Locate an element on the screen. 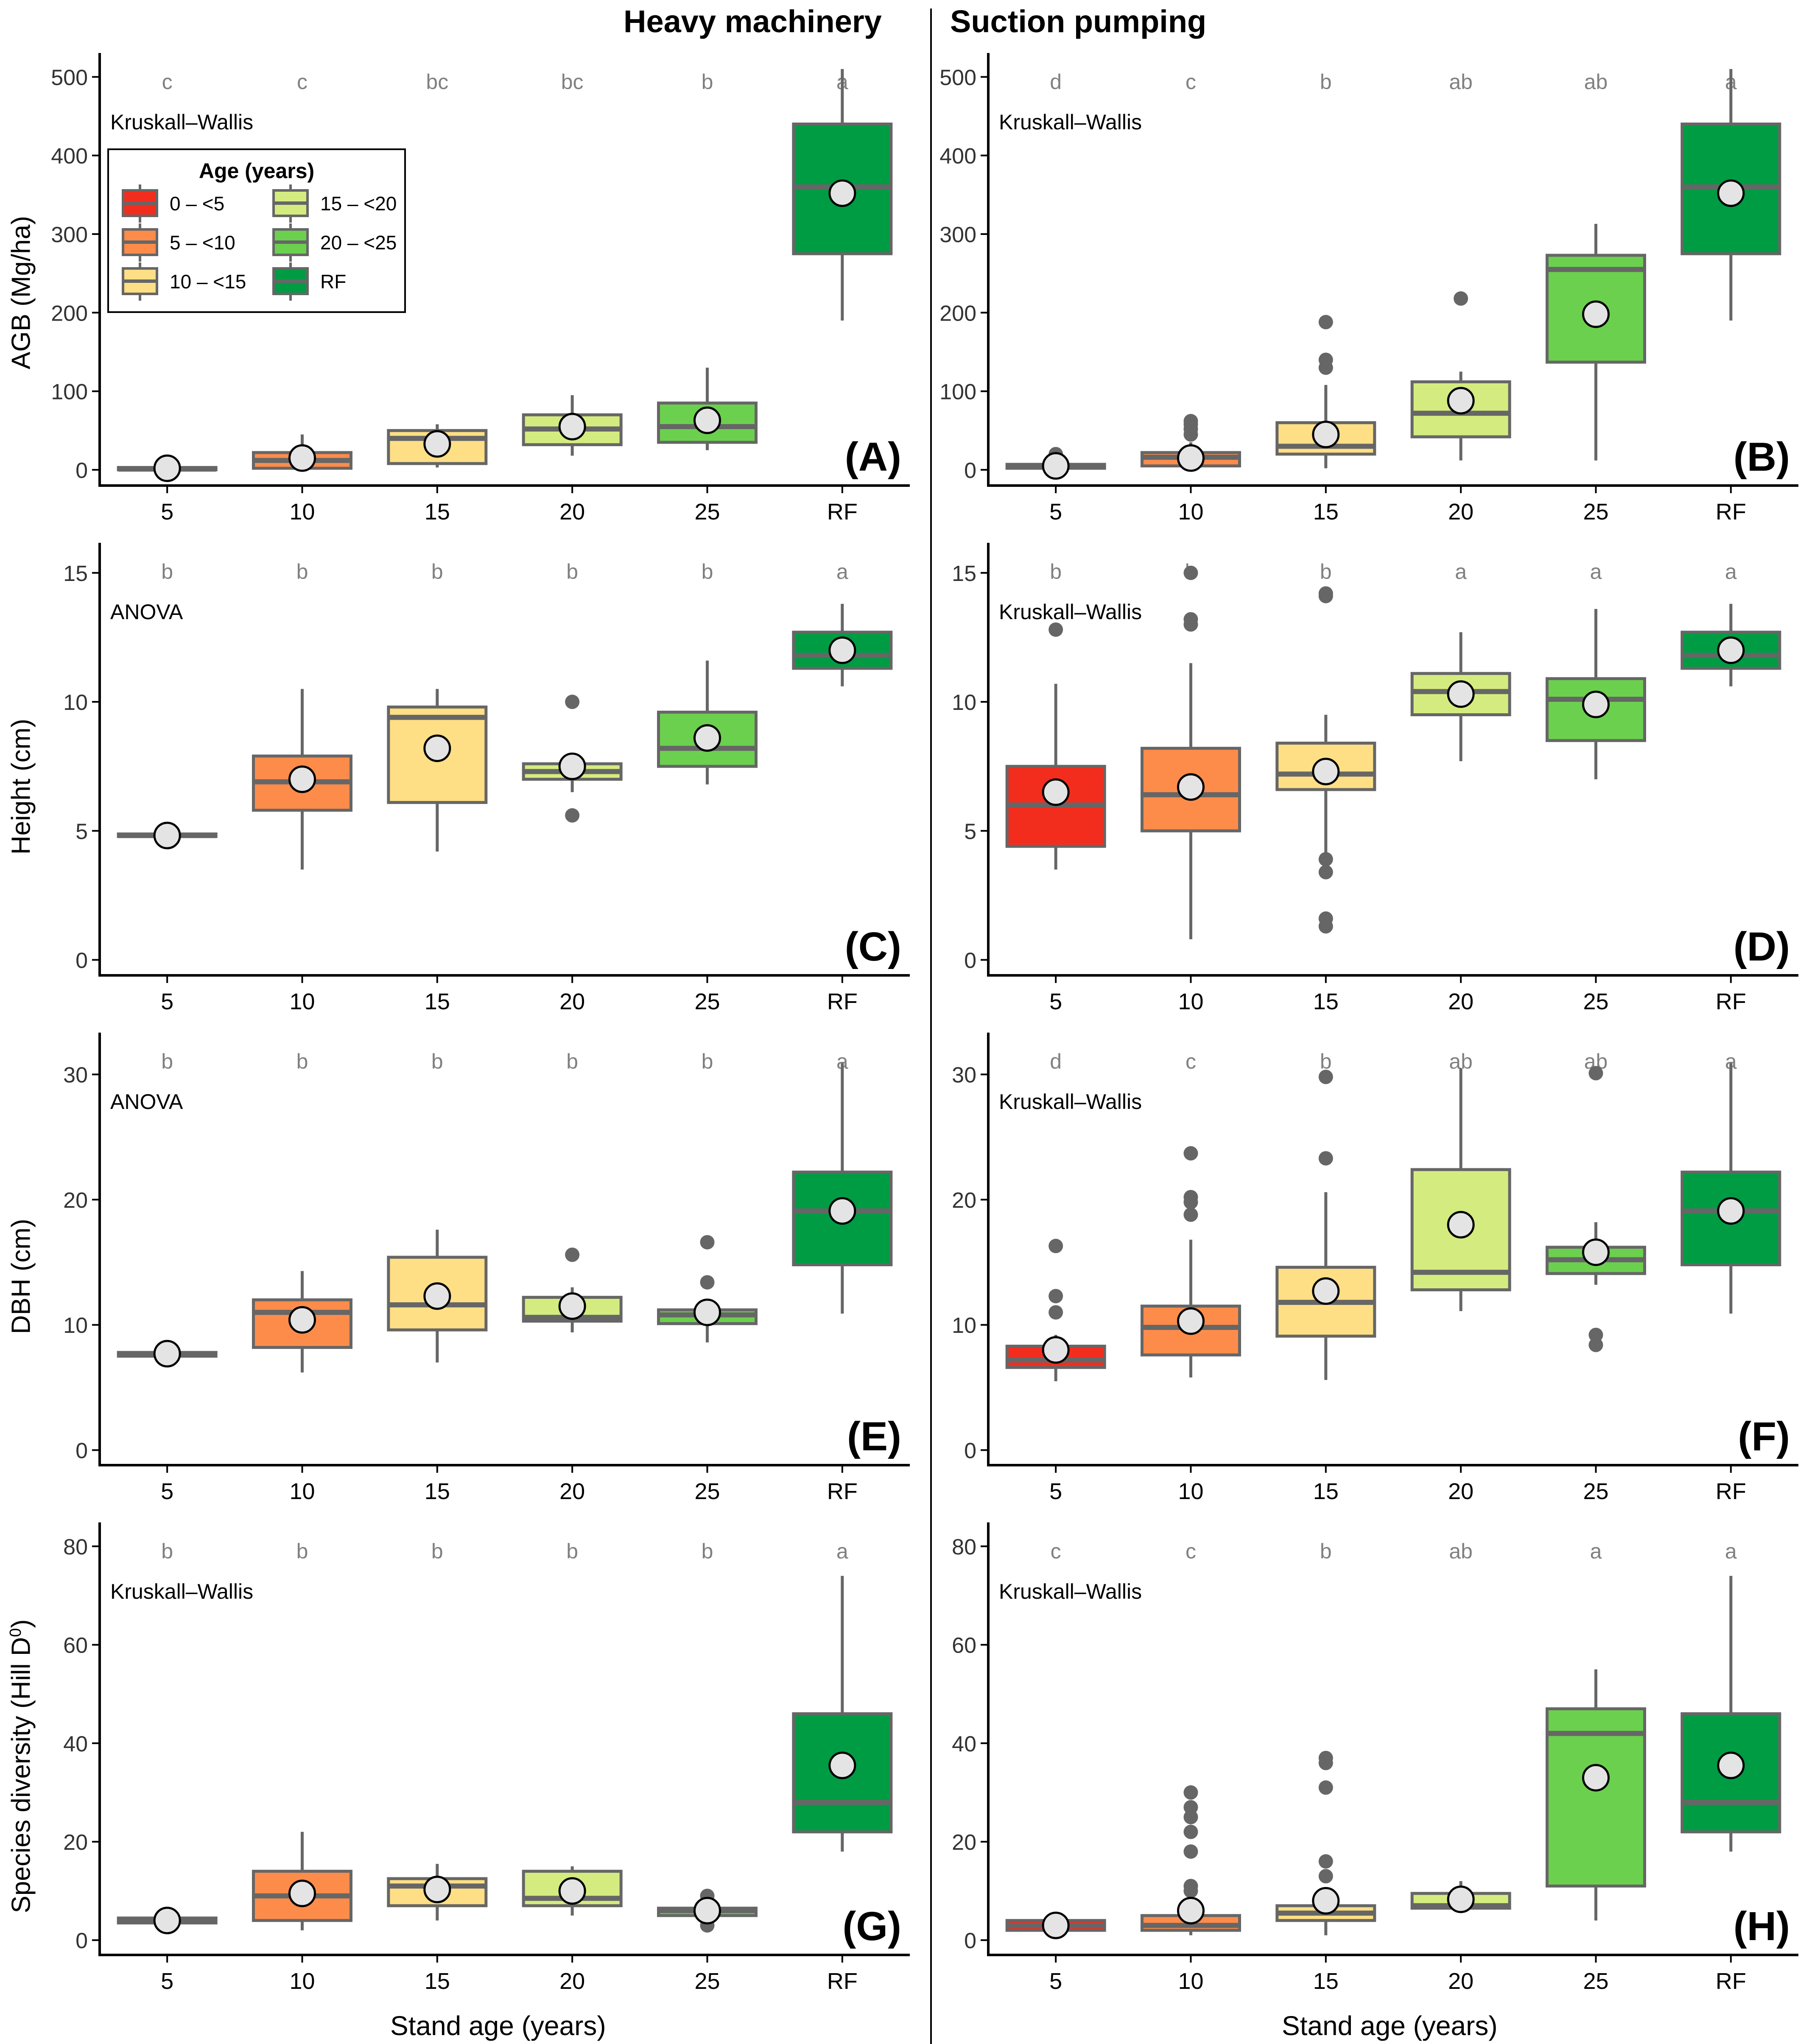 This screenshot has width=1809, height=2044. y-tick-label: 100 is located at coordinates (69, 392).